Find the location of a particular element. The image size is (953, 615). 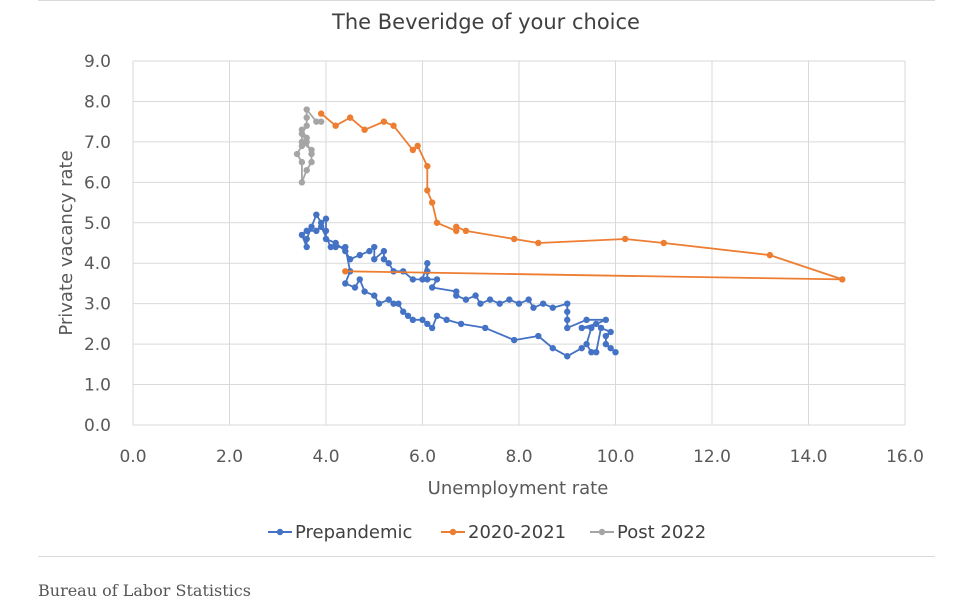

chart-title: The Beveridge of your choice is located at coordinates (485, 22).